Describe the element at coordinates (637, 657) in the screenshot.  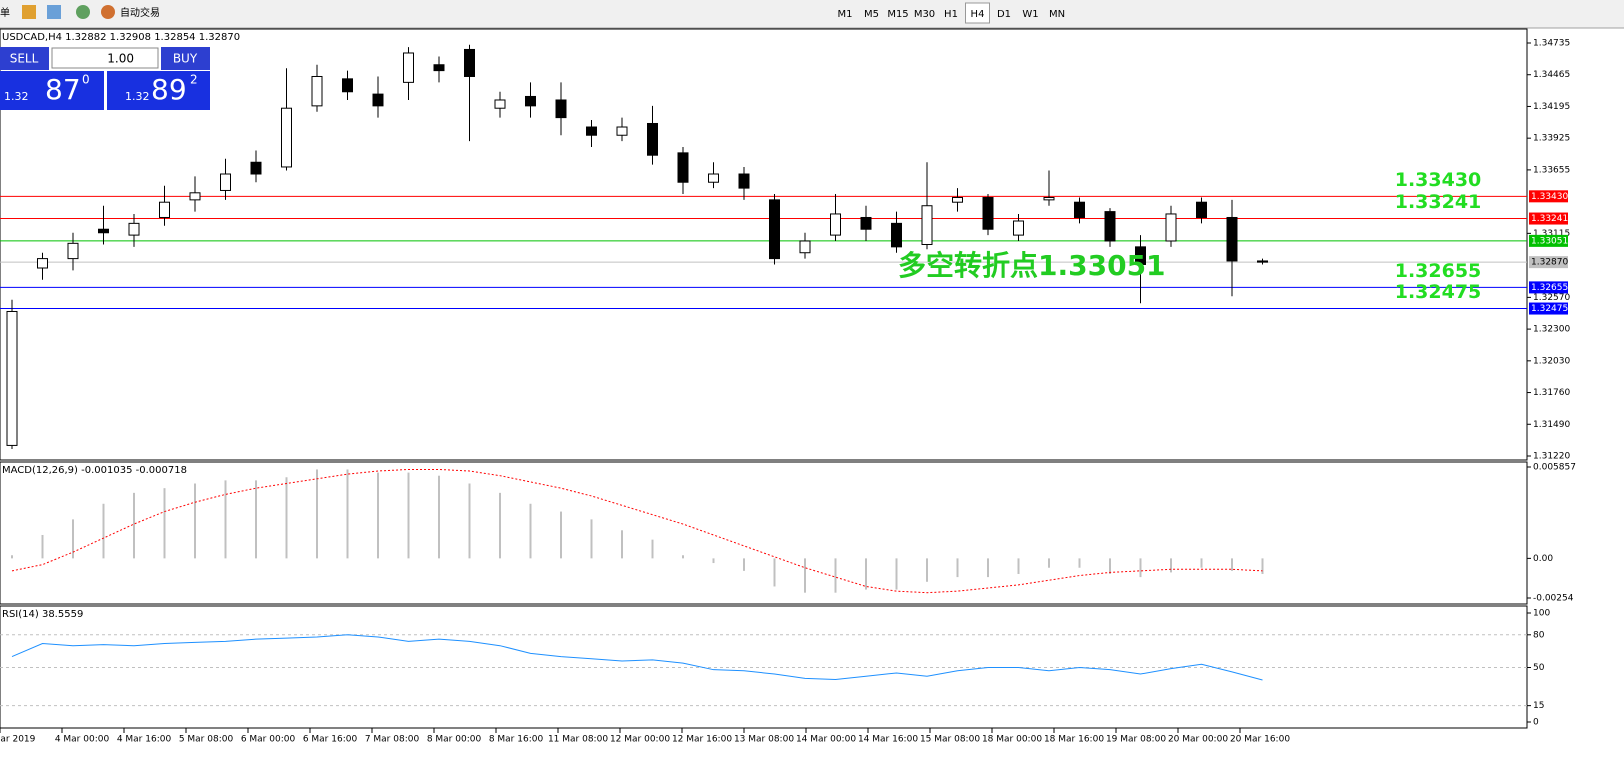
I see `rsi-line` at that location.